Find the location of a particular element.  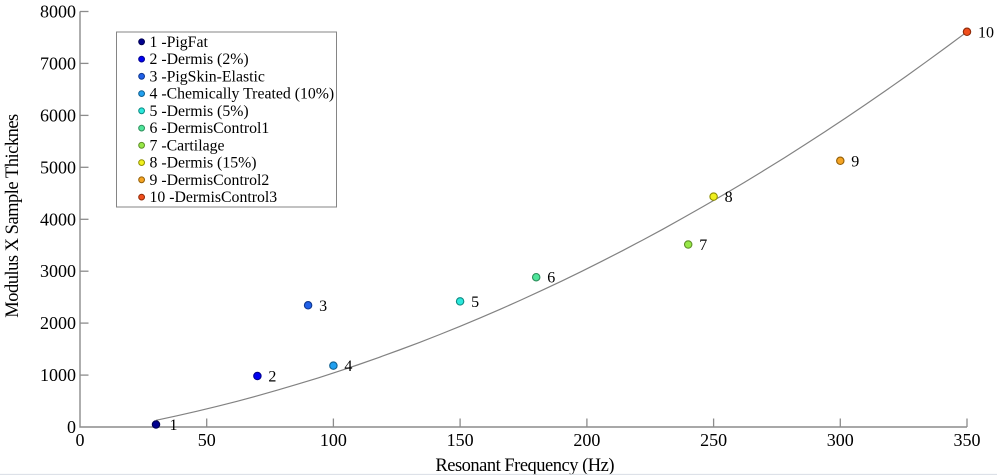

svg-text: 10 -DermisControl3 is located at coordinates (214, 197).